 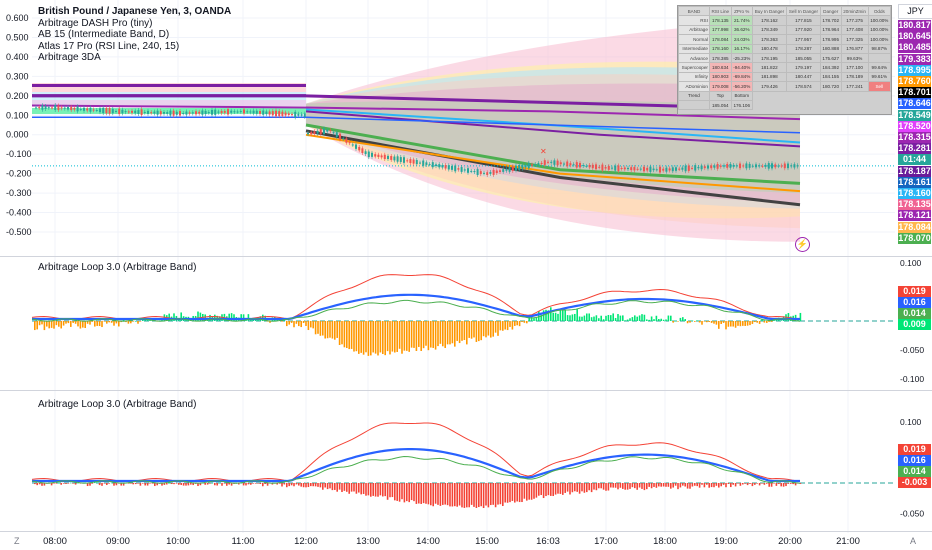 I want to click on indicator-value-tag: -0.003, so click(x=914, y=482).